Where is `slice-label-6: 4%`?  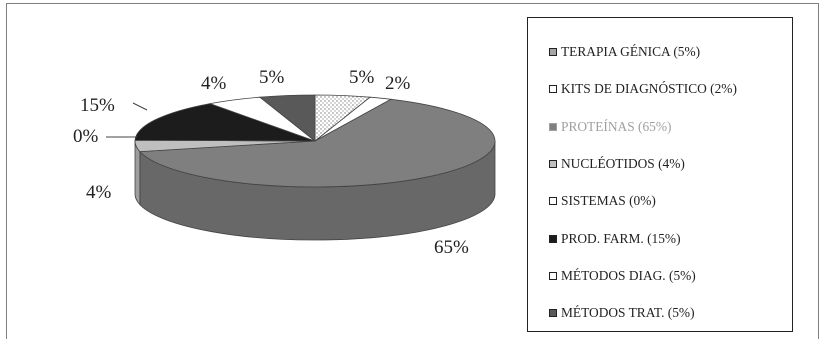 slice-label-6: 4% is located at coordinates (214, 83).